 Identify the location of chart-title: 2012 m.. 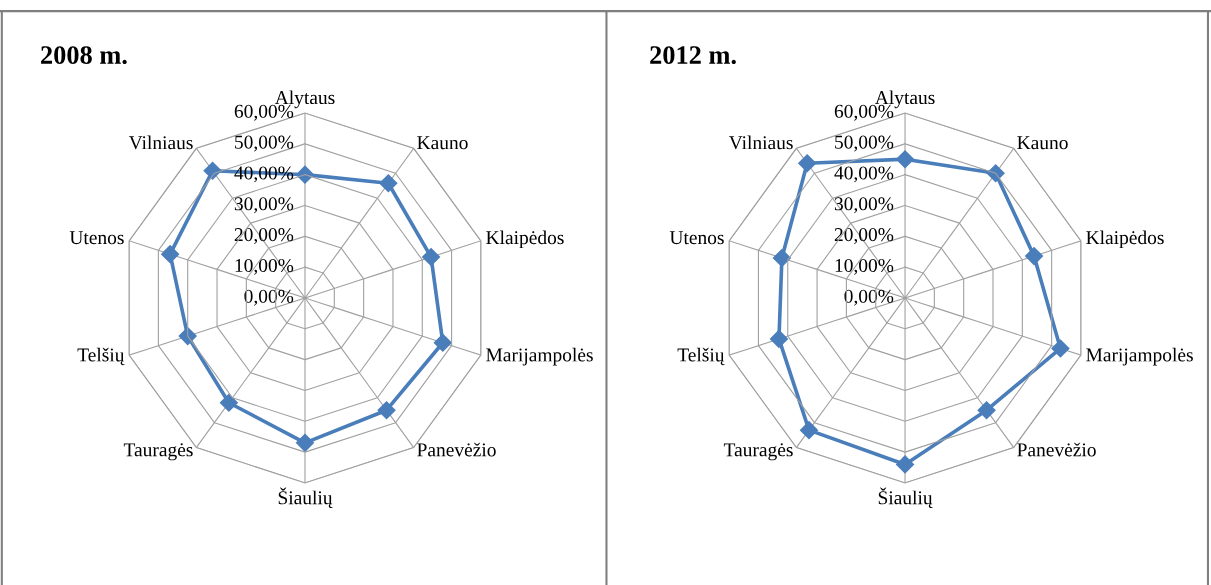
(693, 55).